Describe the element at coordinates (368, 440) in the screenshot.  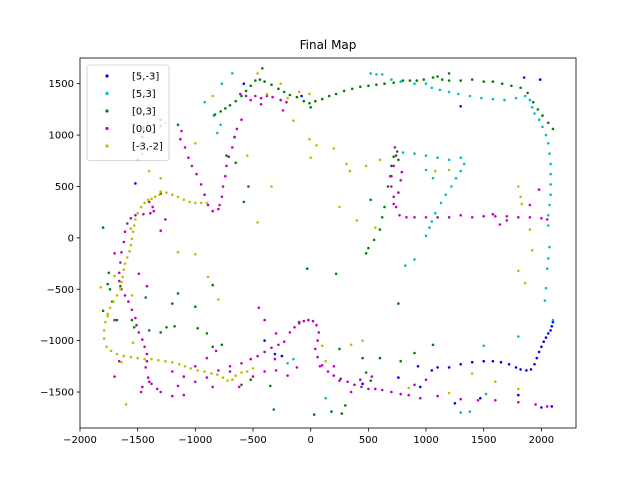
I see `x-tick-label: 500` at that location.